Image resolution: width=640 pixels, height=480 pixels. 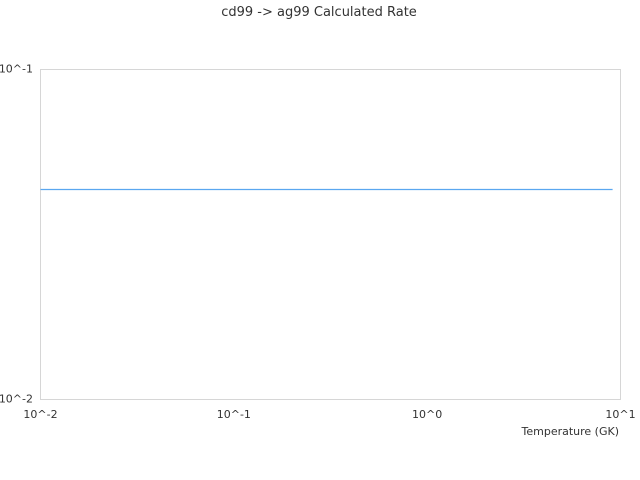 What do you see at coordinates (620, 414) in the screenshot?
I see `x-tick-label: 10^1` at bounding box center [620, 414].